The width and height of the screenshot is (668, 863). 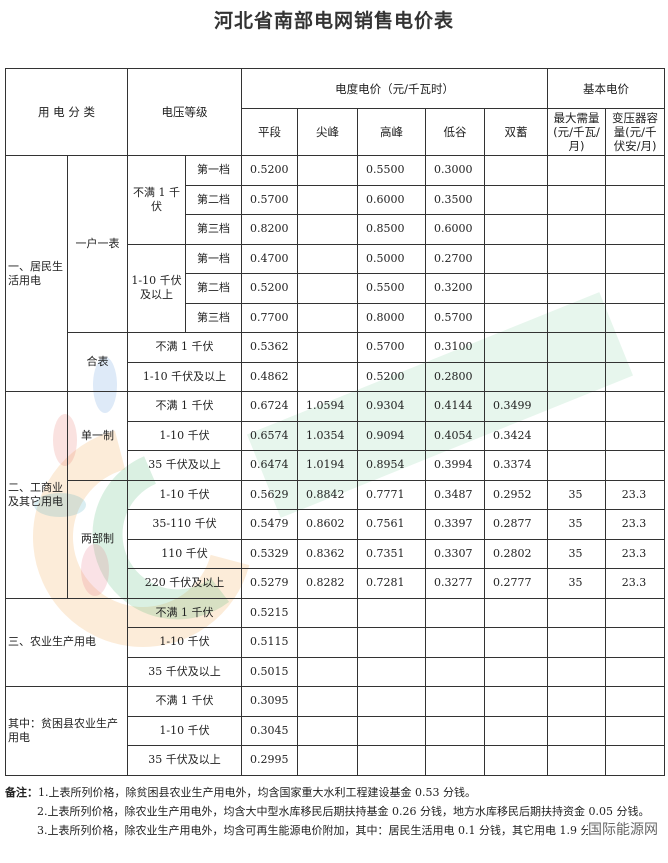 What do you see at coordinates (336, 760) in the screenshot?
I see `table-row: 35 千伏及以上 0.2995` at bounding box center [336, 760].